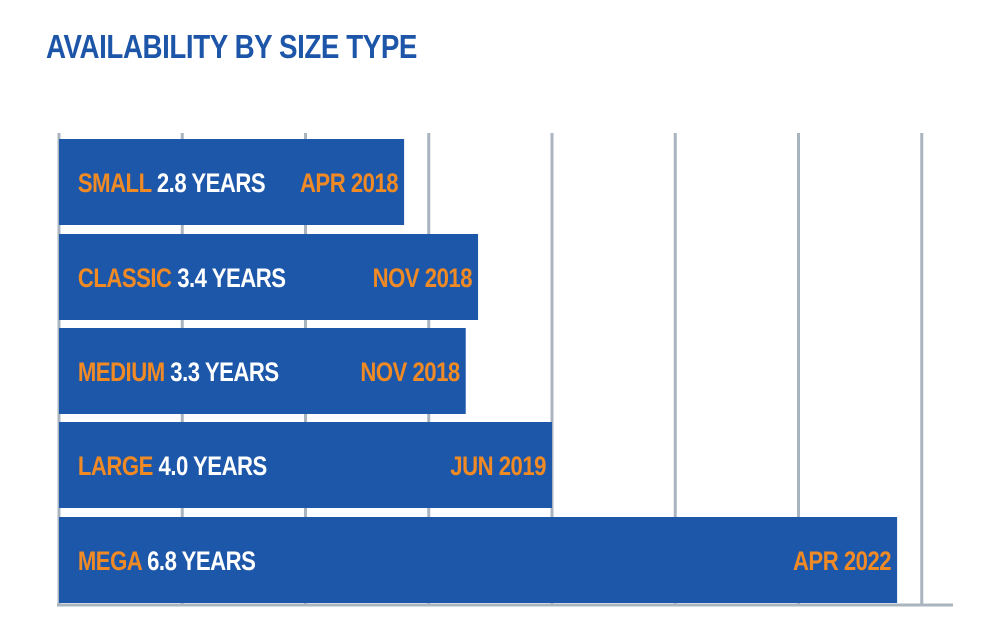  I want to click on value-label: 4.0 YEARS, so click(213, 467).